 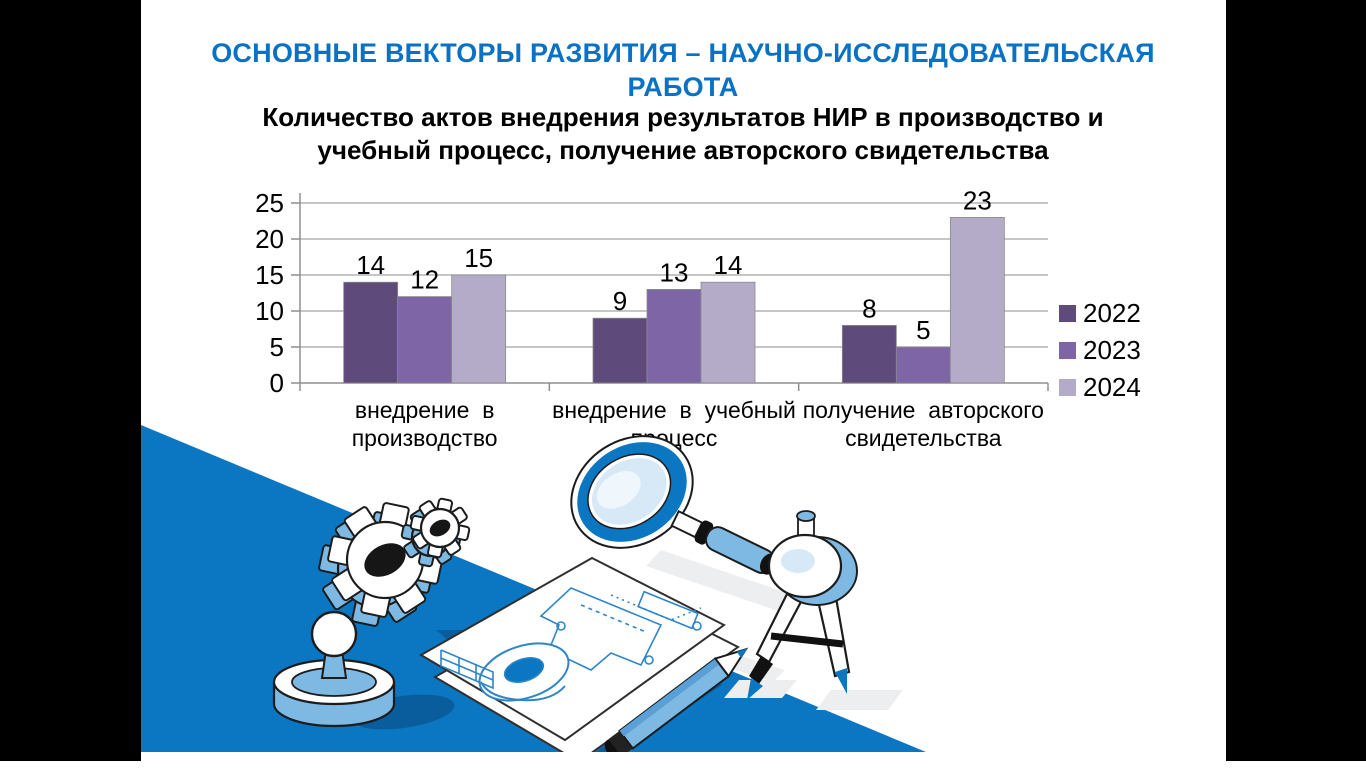 I want to click on compass-floor-shadow-left, so click(x=760, y=689).